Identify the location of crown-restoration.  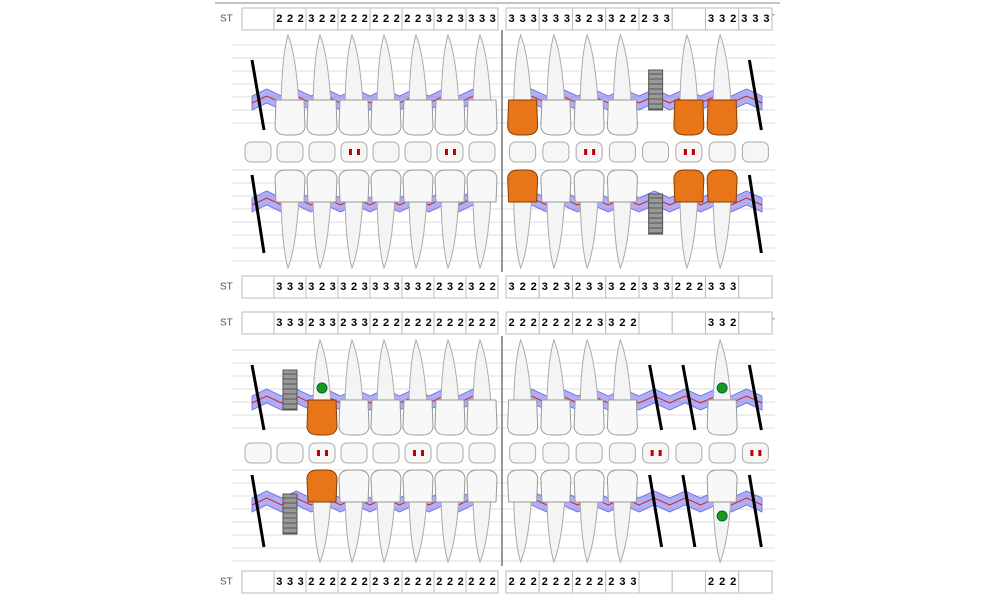
(322, 486).